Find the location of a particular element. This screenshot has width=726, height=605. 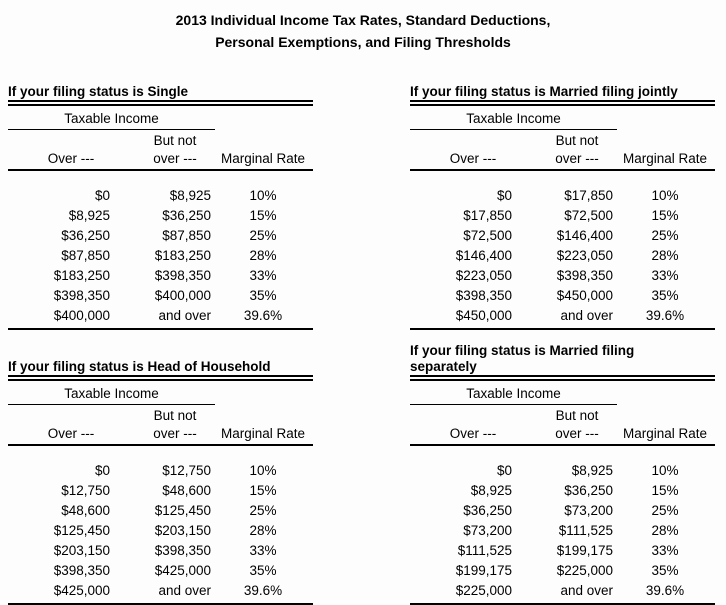

table-row: $111,525 $199,175 33% is located at coordinates (562, 550).